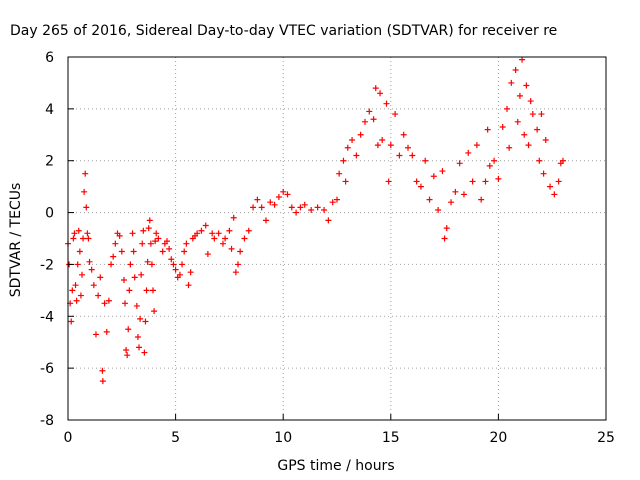 The height and width of the screenshot is (480, 640). I want to click on x-tick-label: 5, so click(175, 438).